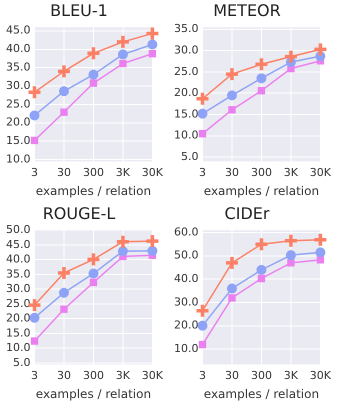  Describe the element at coordinates (79, 10) in the screenshot. I see `chart-title: BLEU-1` at that location.